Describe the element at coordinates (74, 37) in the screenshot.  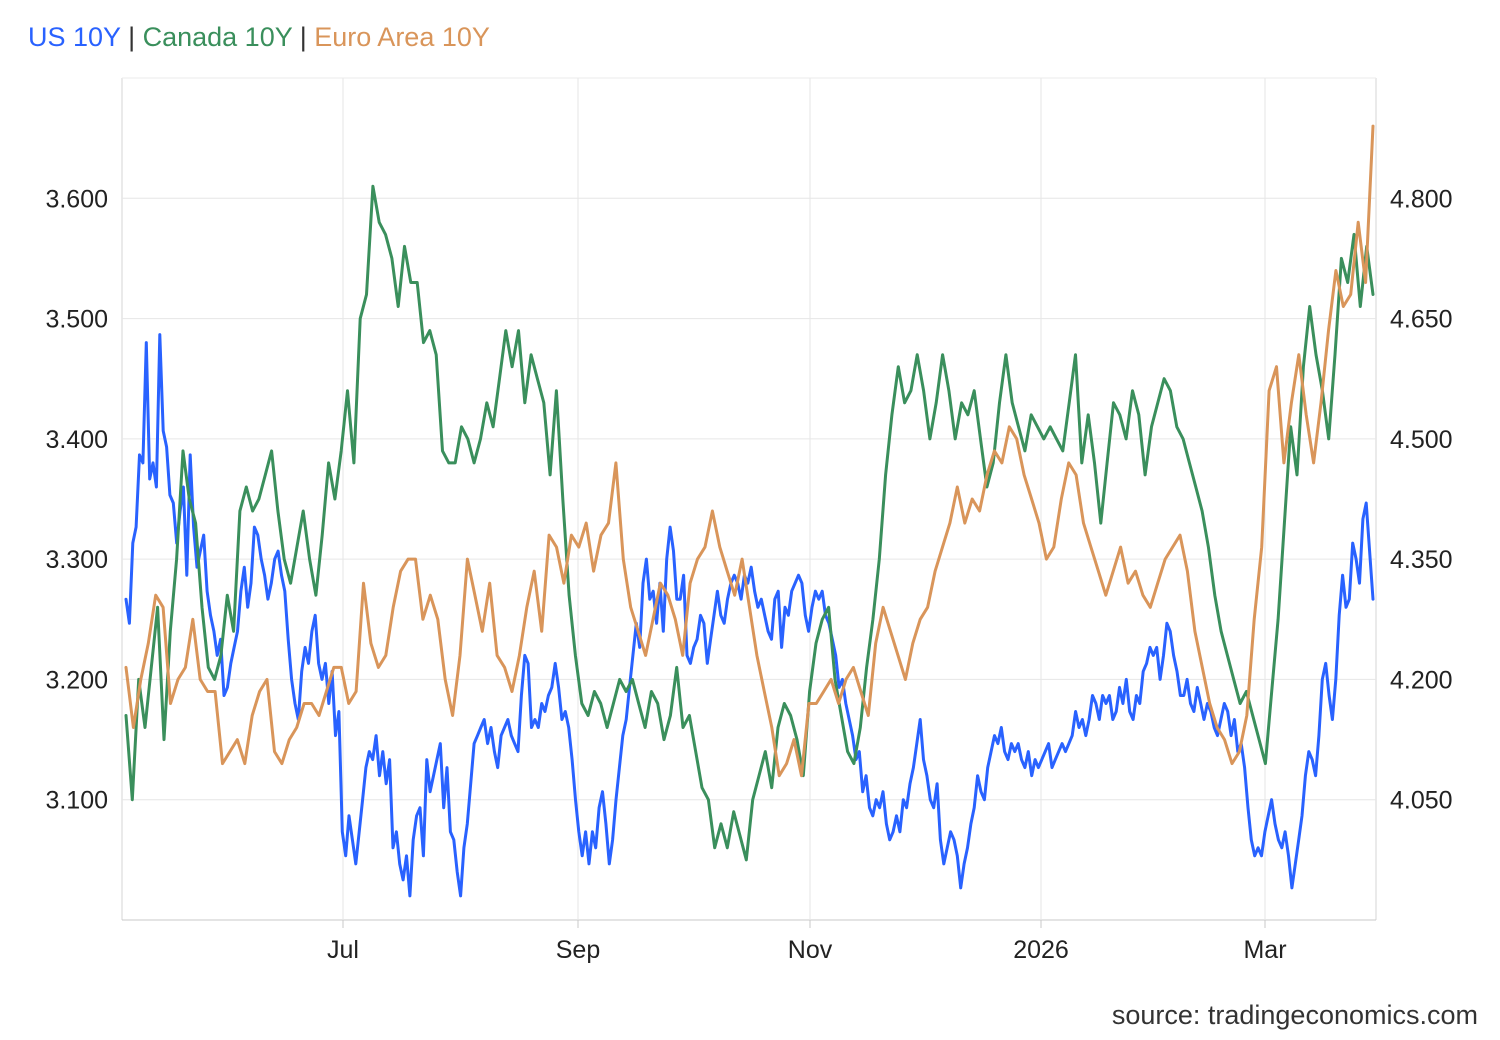
I see `legend-us-10y: US 10Y` at that location.